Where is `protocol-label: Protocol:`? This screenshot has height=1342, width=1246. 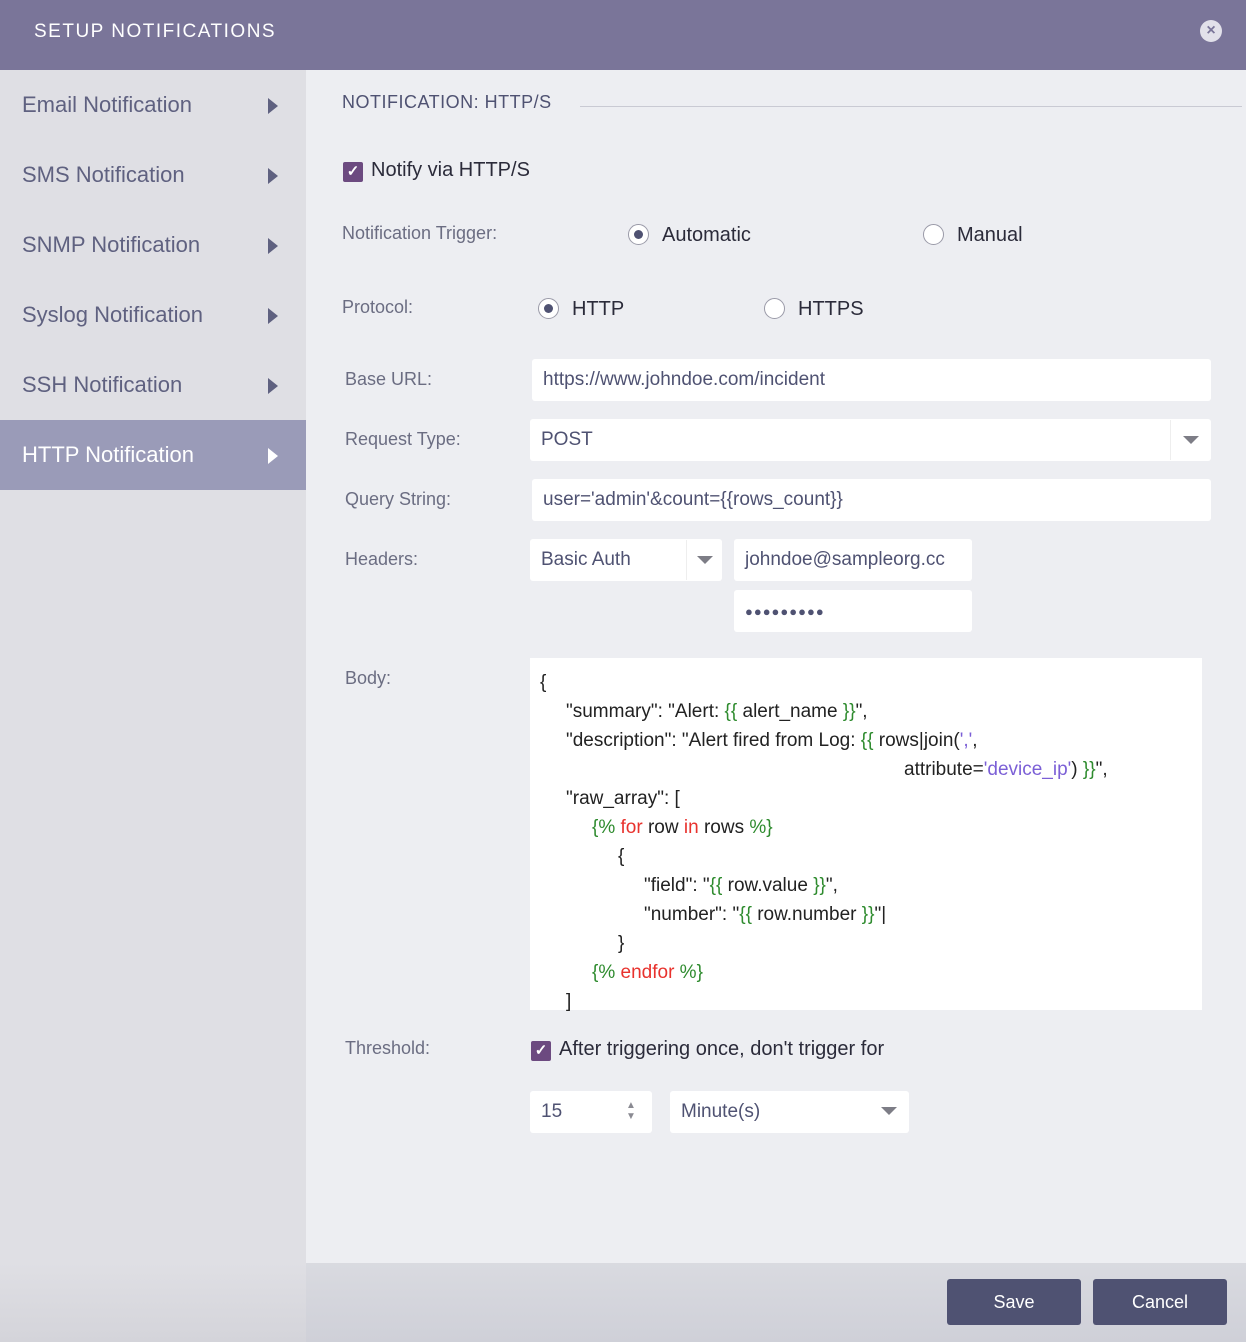
protocol-label: Protocol: is located at coordinates (378, 307).